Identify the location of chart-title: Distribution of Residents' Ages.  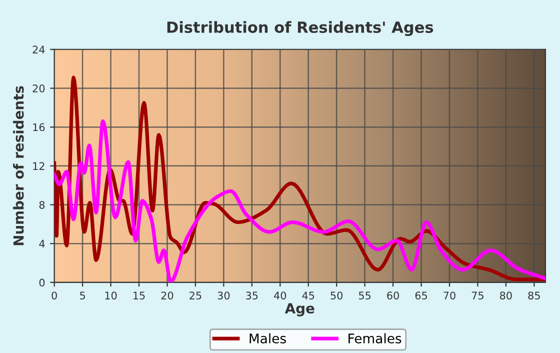
(300, 28).